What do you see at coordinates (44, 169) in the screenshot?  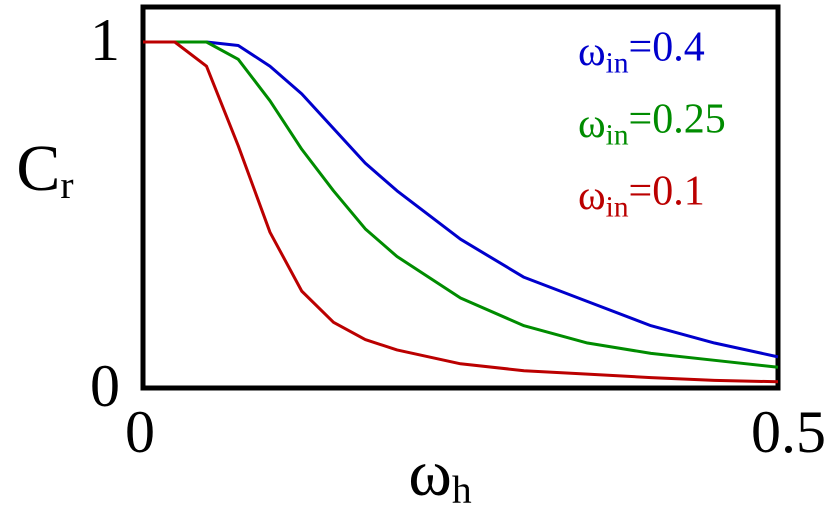 I see `y-axis-label: Cr` at bounding box center [44, 169].